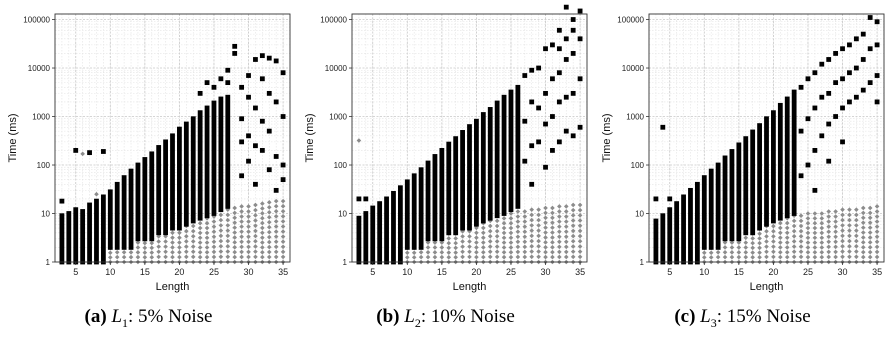  What do you see at coordinates (642, 262) in the screenshot?
I see `y-tick-label: 1` at bounding box center [642, 262].